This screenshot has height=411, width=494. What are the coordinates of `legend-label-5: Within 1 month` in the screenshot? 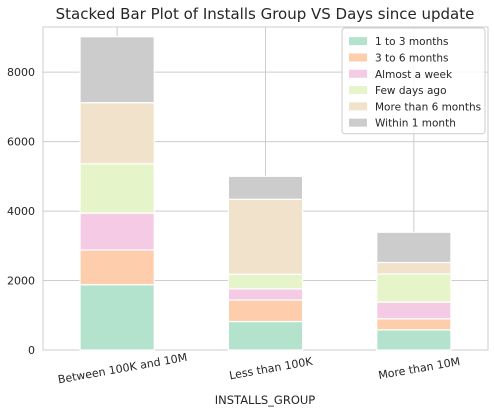 It's located at (415, 124).